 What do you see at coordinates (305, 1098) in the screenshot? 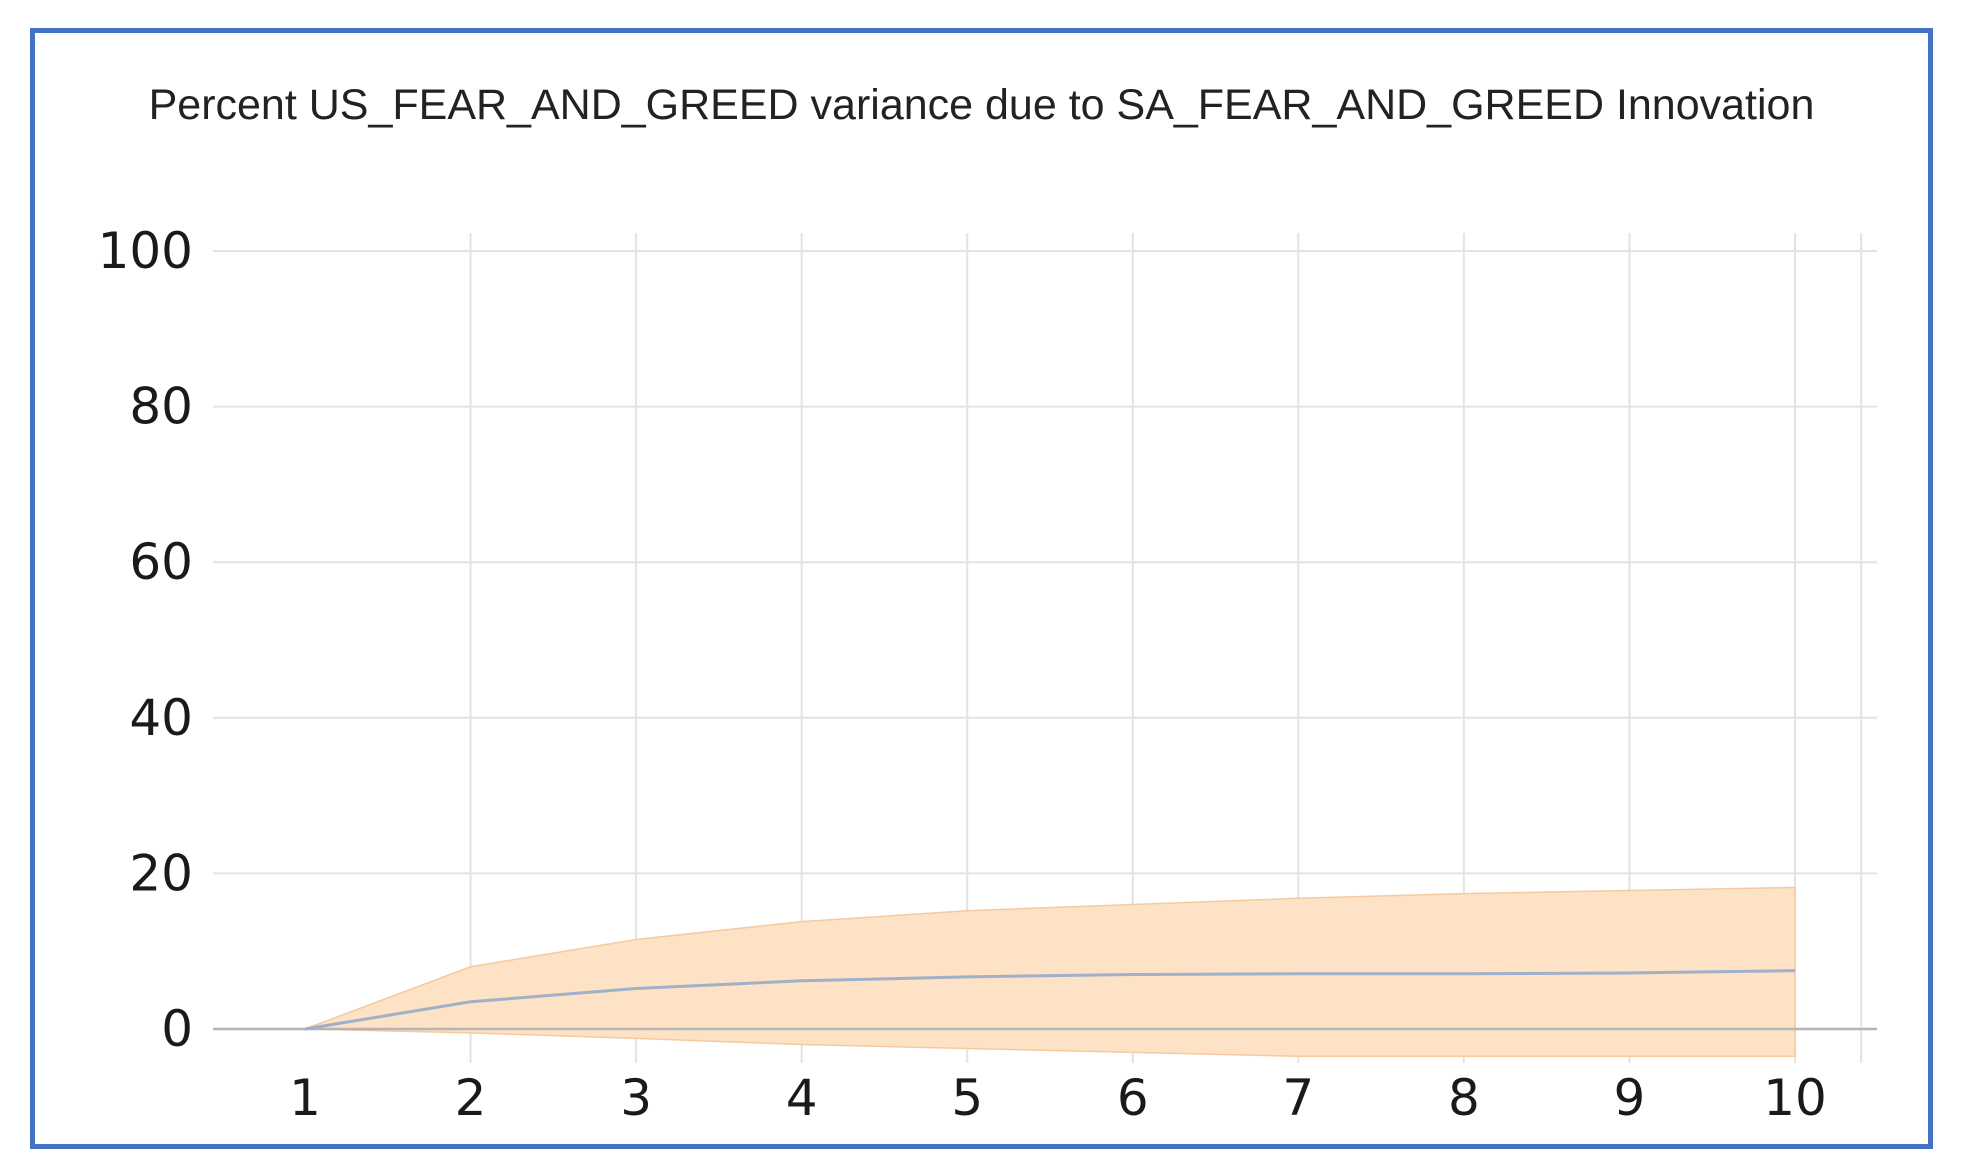
I see `x-tick-label: 1` at bounding box center [305, 1098].